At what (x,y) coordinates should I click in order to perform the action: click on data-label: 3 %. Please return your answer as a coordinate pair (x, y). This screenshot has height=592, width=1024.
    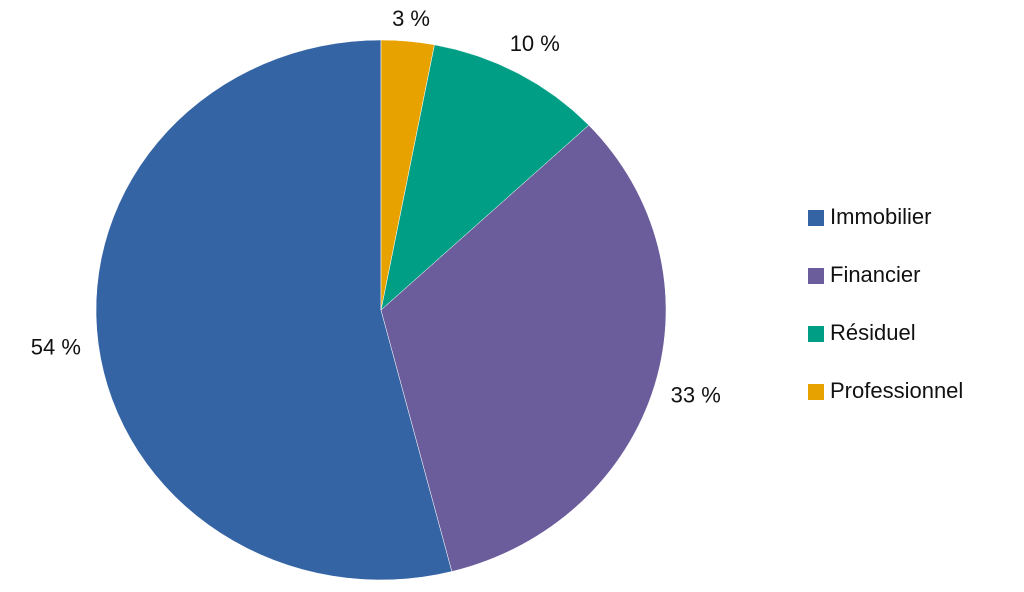
    Looking at the image, I should click on (411, 18).